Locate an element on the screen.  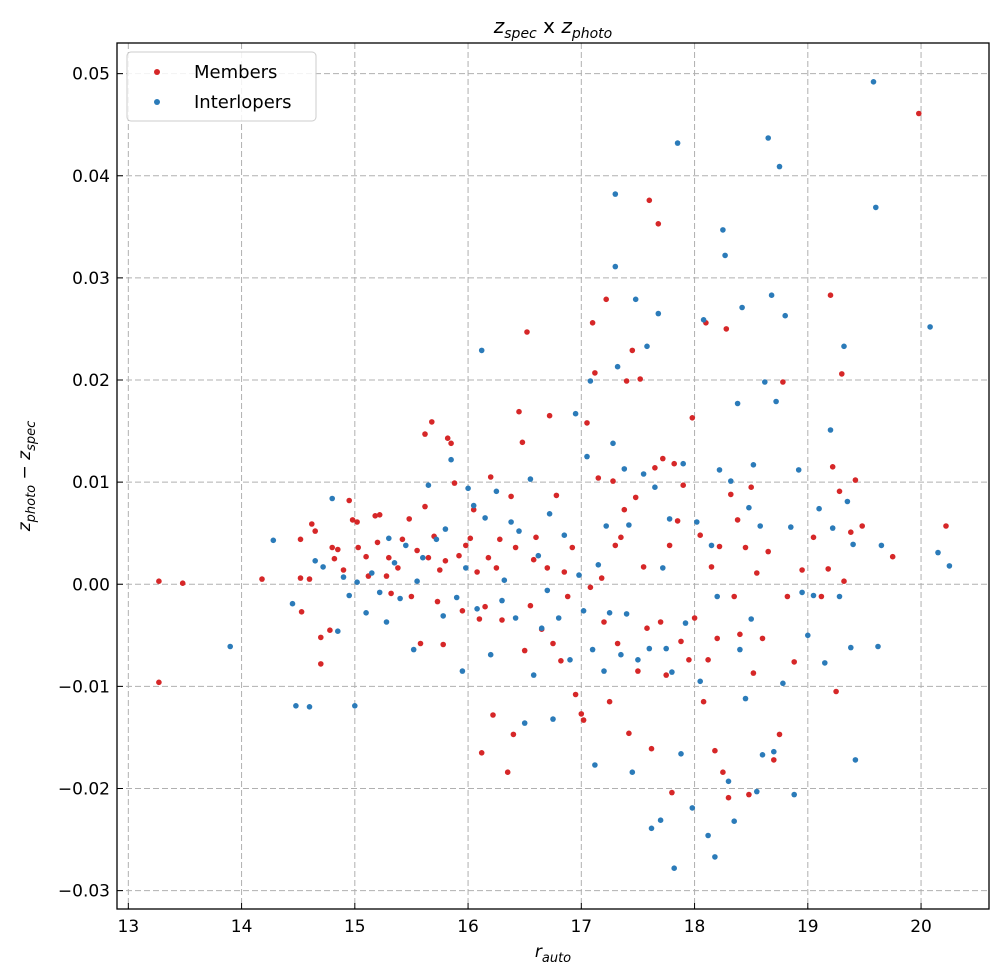
y-tick-label: 0.00 is located at coordinates (91, 585).